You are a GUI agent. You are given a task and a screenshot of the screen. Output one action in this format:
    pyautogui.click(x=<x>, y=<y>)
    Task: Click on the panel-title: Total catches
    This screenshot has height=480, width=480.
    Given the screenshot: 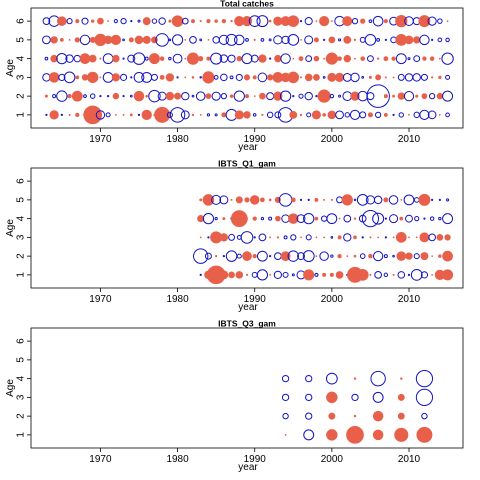 What is the action you would take?
    pyautogui.click(x=247, y=4)
    